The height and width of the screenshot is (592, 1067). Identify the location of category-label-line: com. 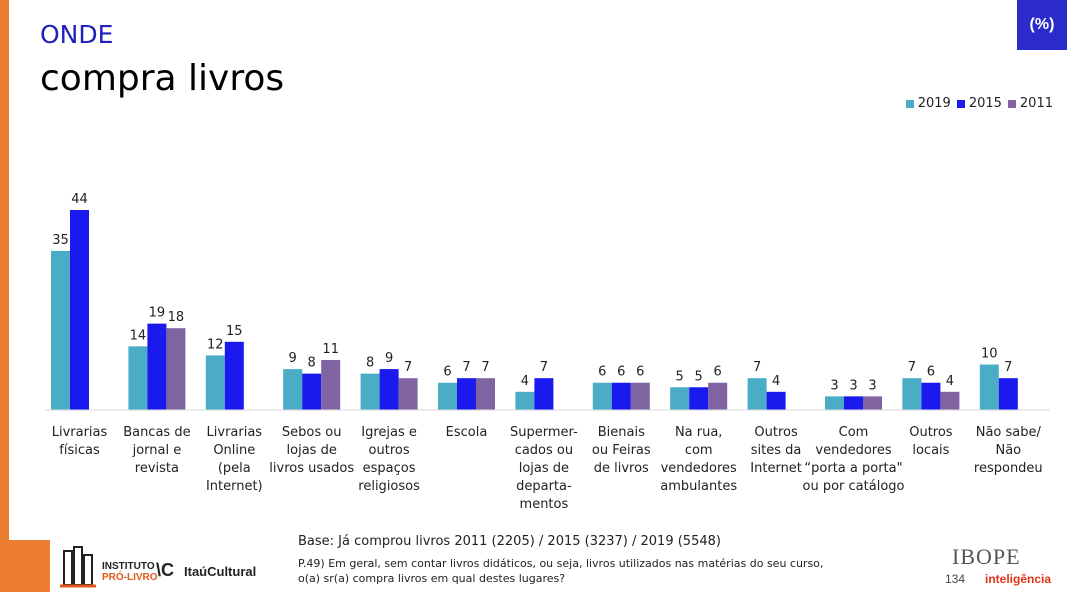
(699, 450).